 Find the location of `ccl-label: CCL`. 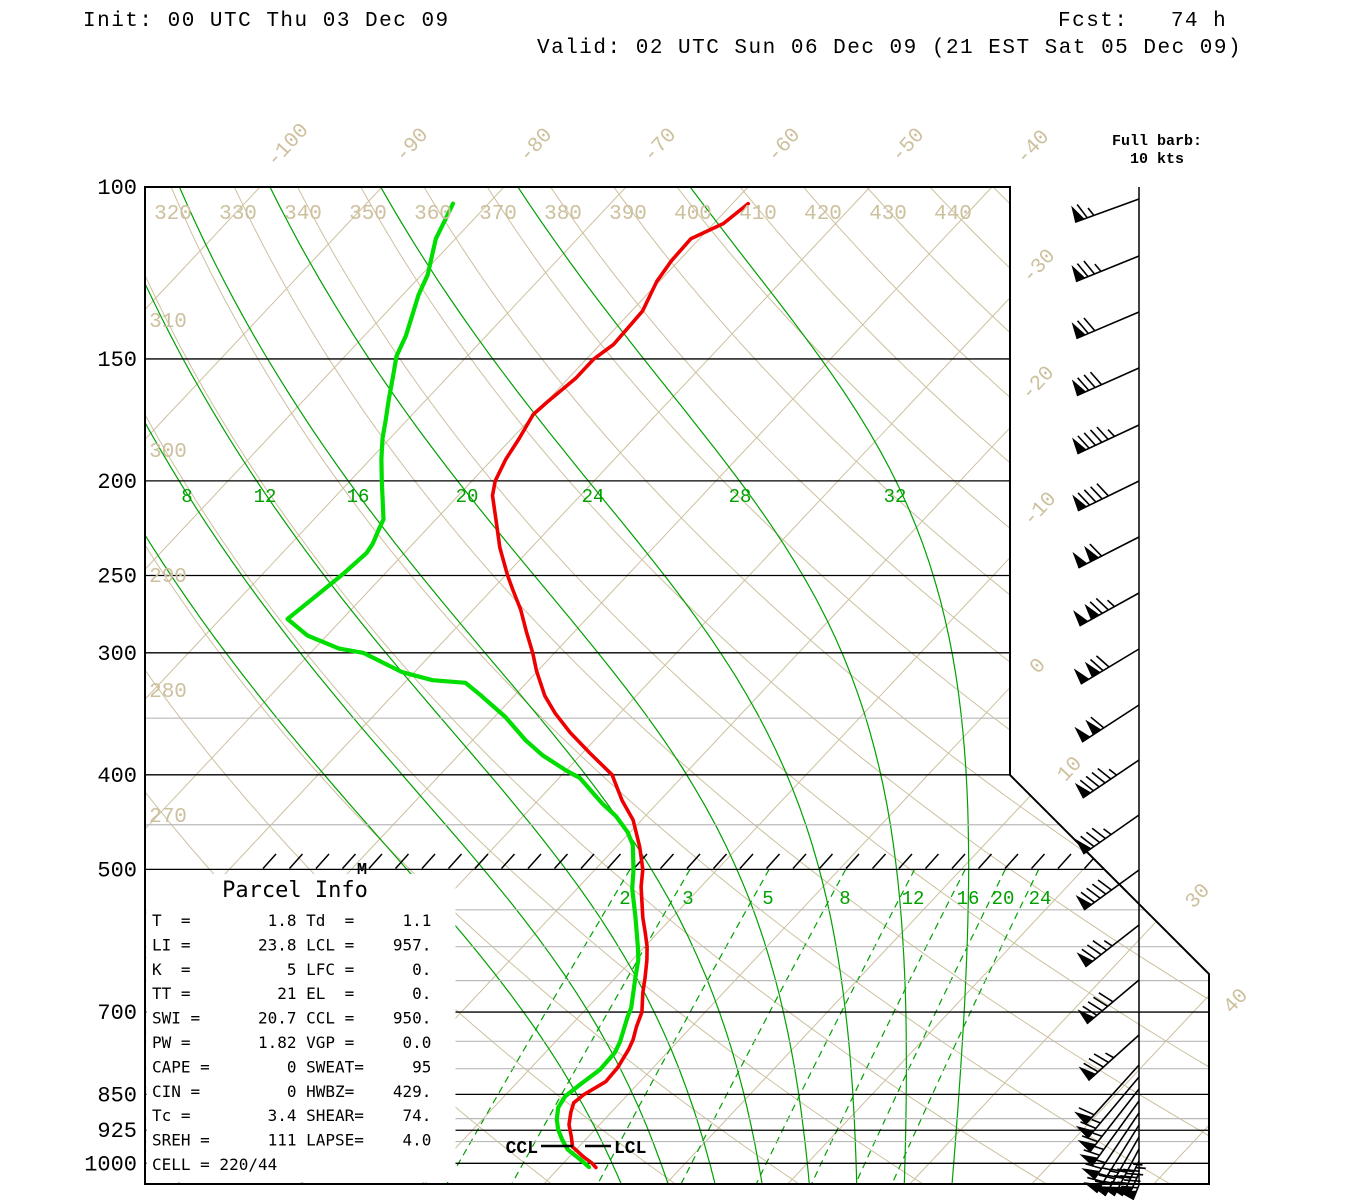

ccl-label: CCL is located at coordinates (522, 1149).